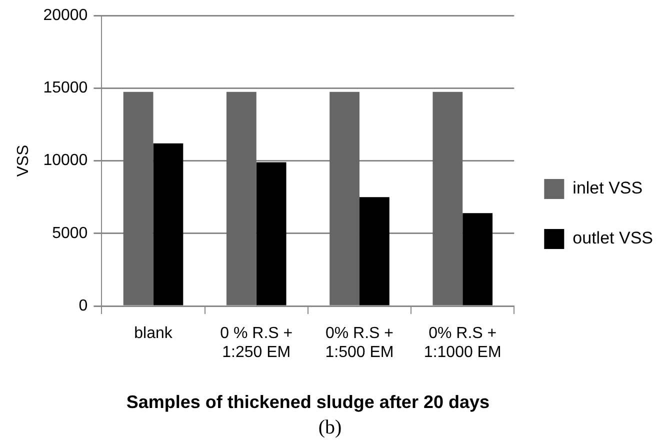 This screenshot has height=440, width=663. I want to click on x-tick-label: blank, so click(154, 333).